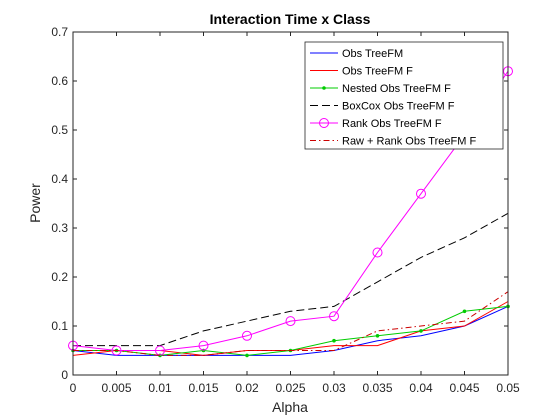  I want to click on y-tick-label: 0.2, so click(59, 277).